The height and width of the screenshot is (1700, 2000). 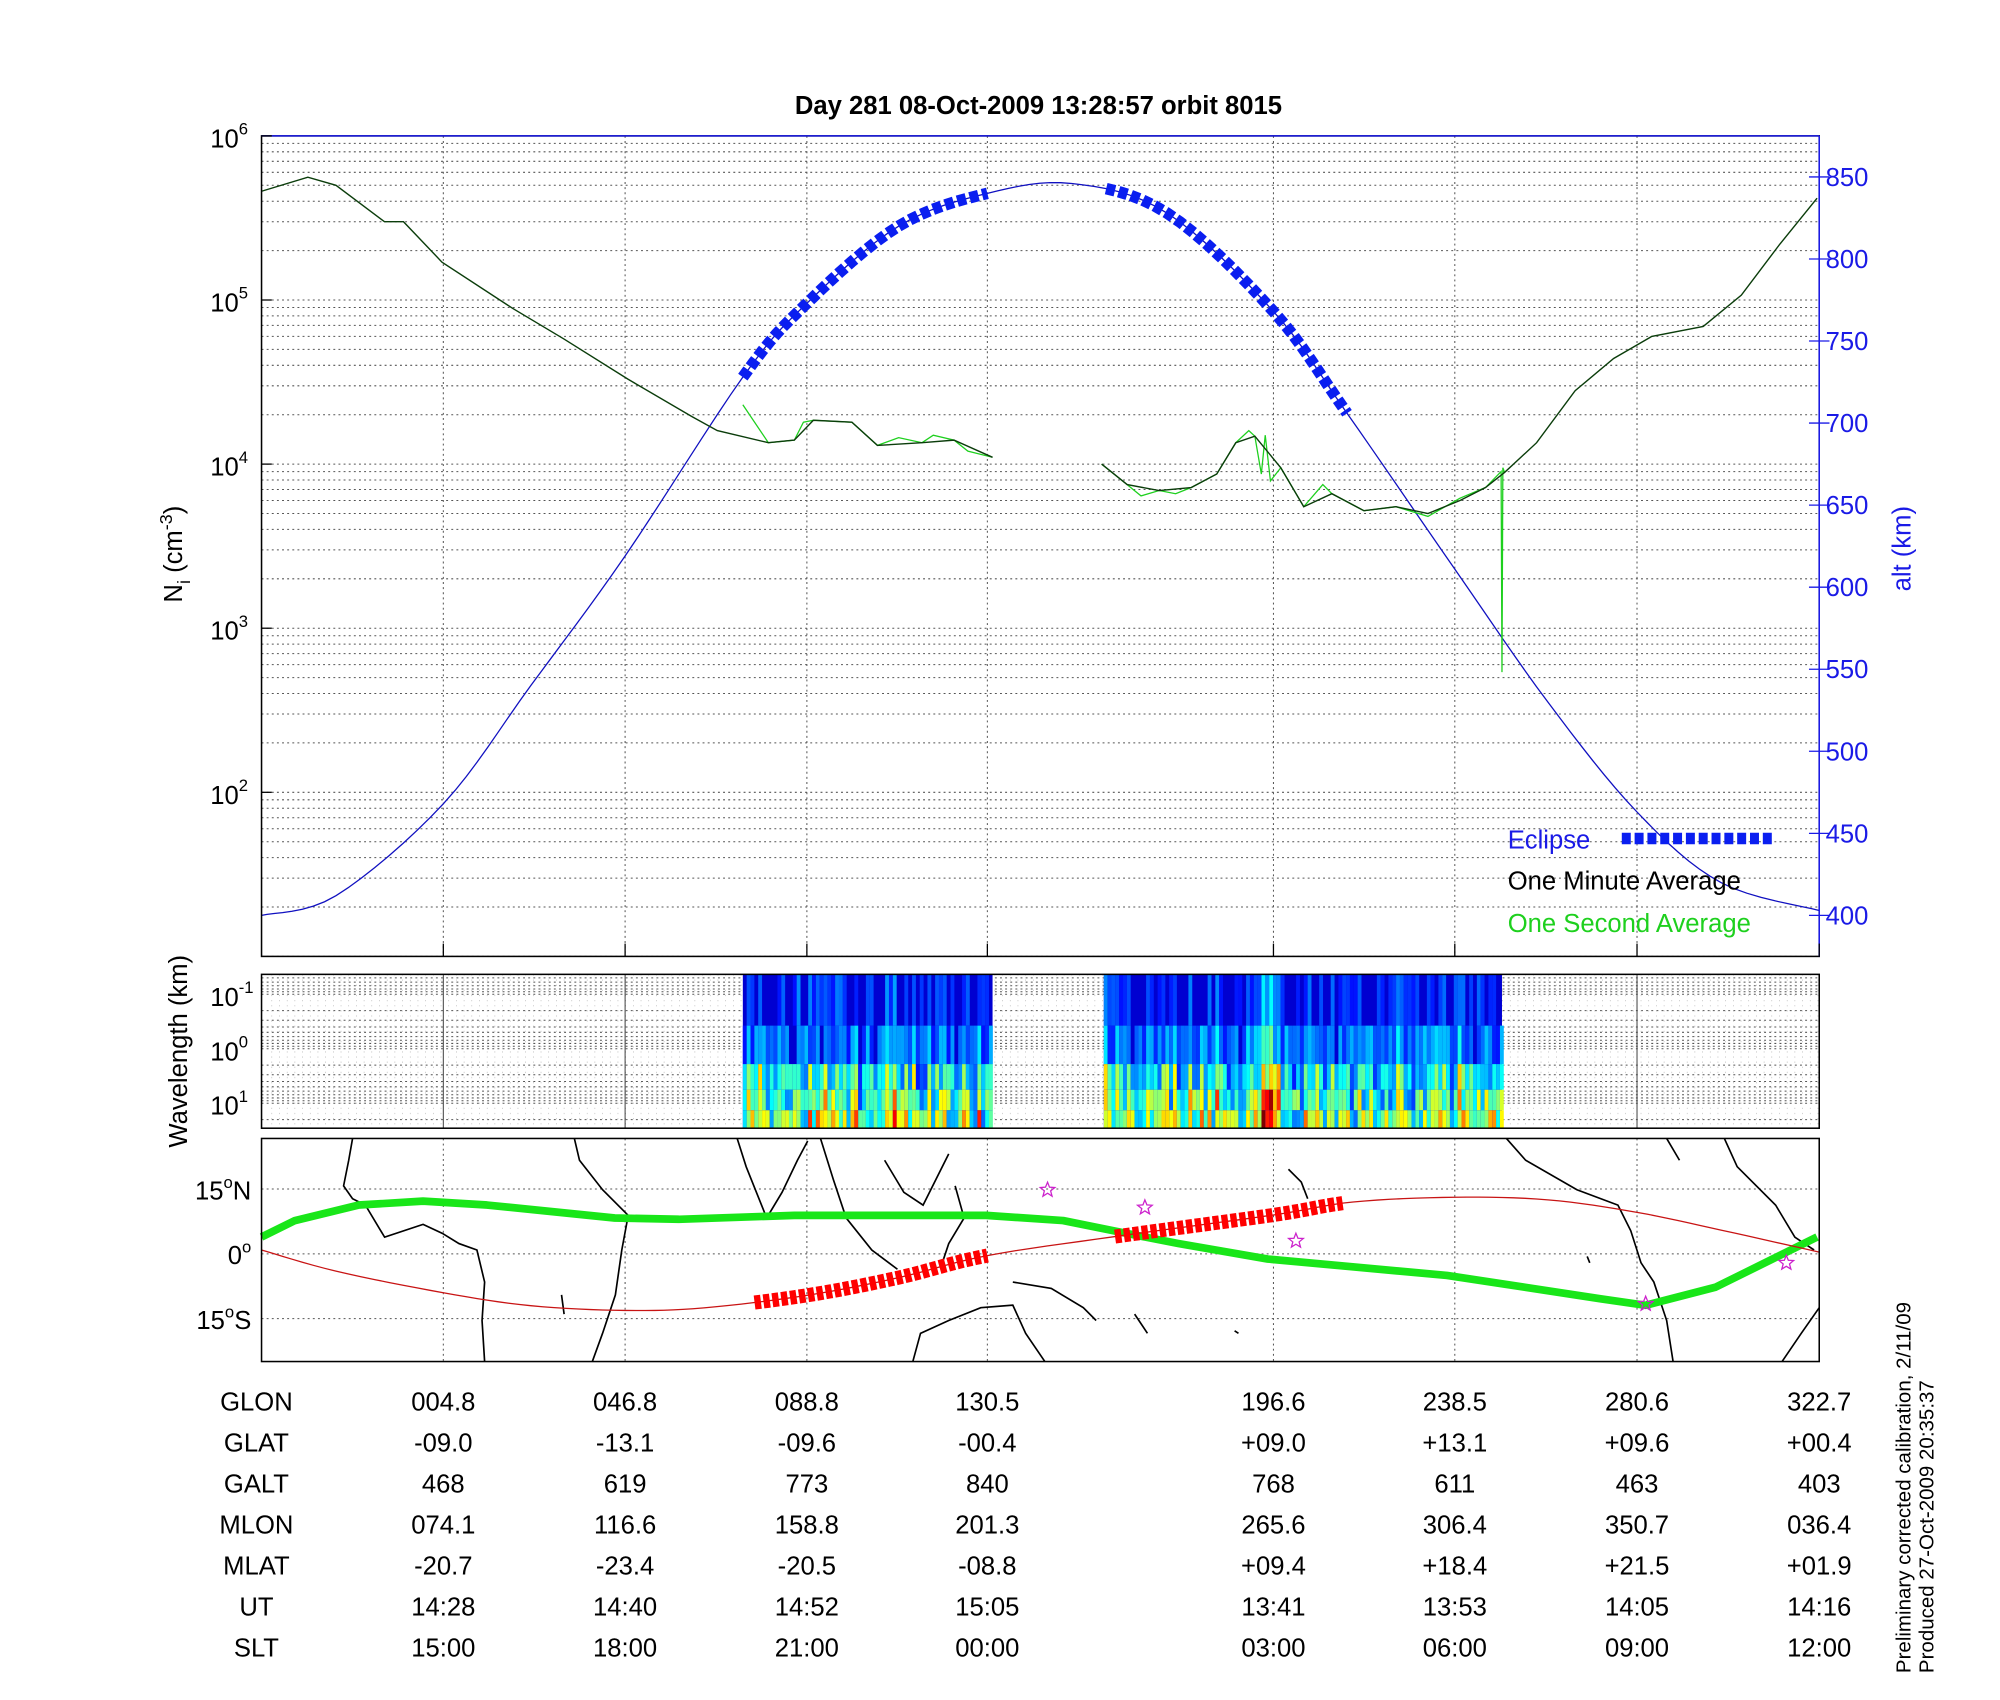 What do you see at coordinates (1273, 1402) in the screenshot?
I see `table-cell: 196.6` at bounding box center [1273, 1402].